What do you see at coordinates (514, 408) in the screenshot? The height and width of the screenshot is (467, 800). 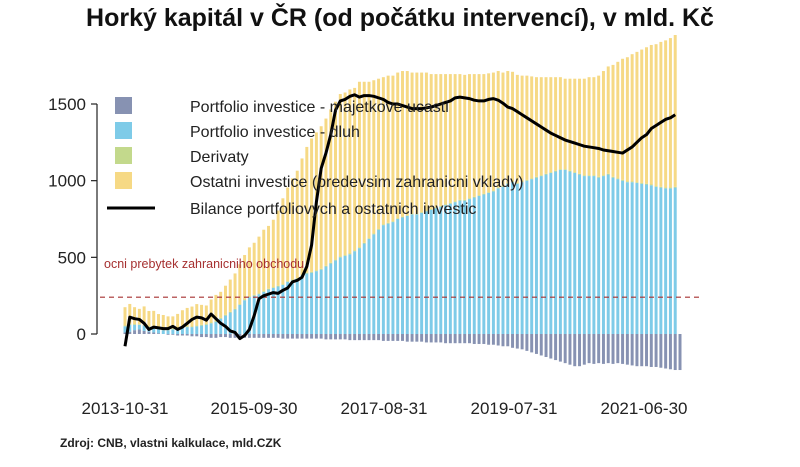 I see `x-tick-label: 2019-07-31` at bounding box center [514, 408].